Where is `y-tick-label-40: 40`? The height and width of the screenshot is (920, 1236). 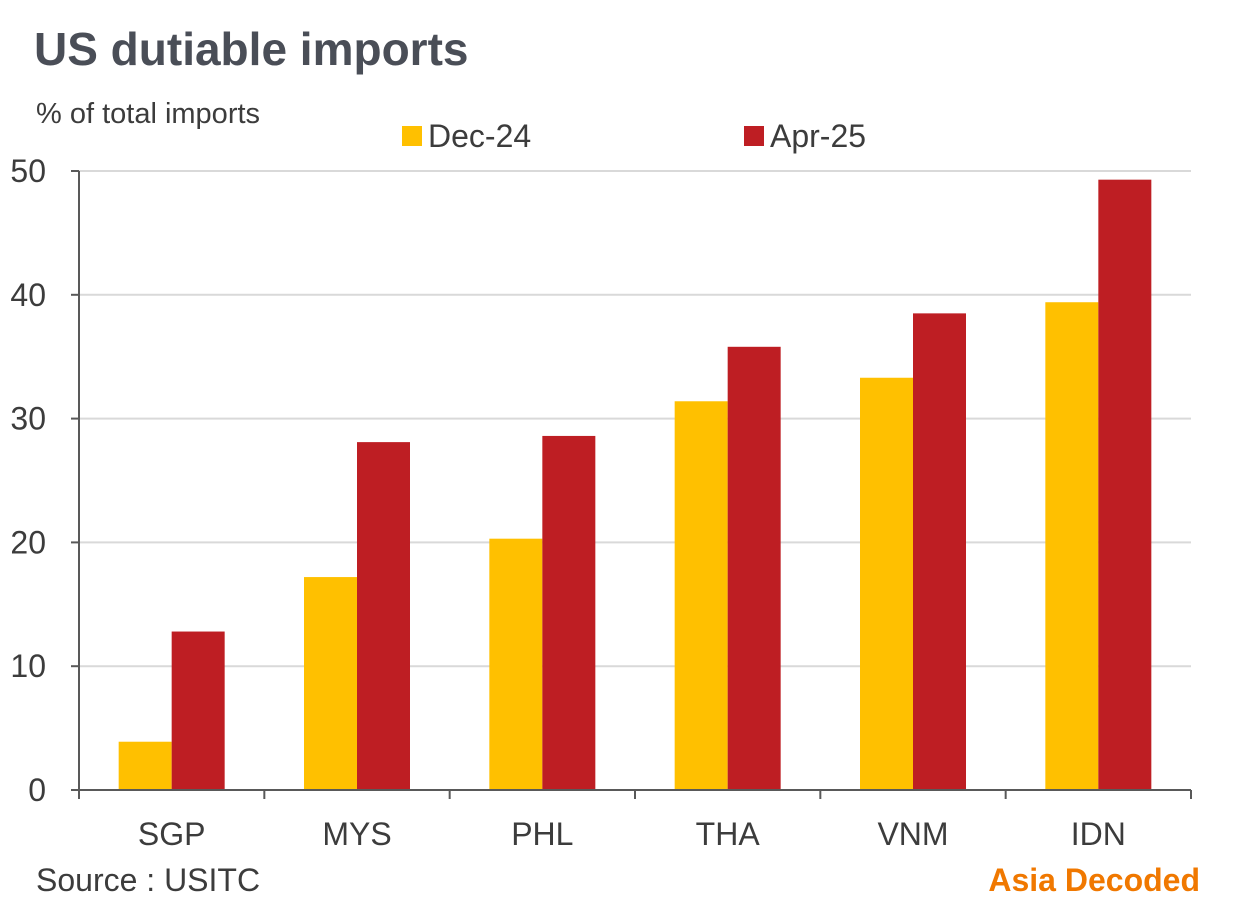 y-tick-label-40: 40 is located at coordinates (28, 295).